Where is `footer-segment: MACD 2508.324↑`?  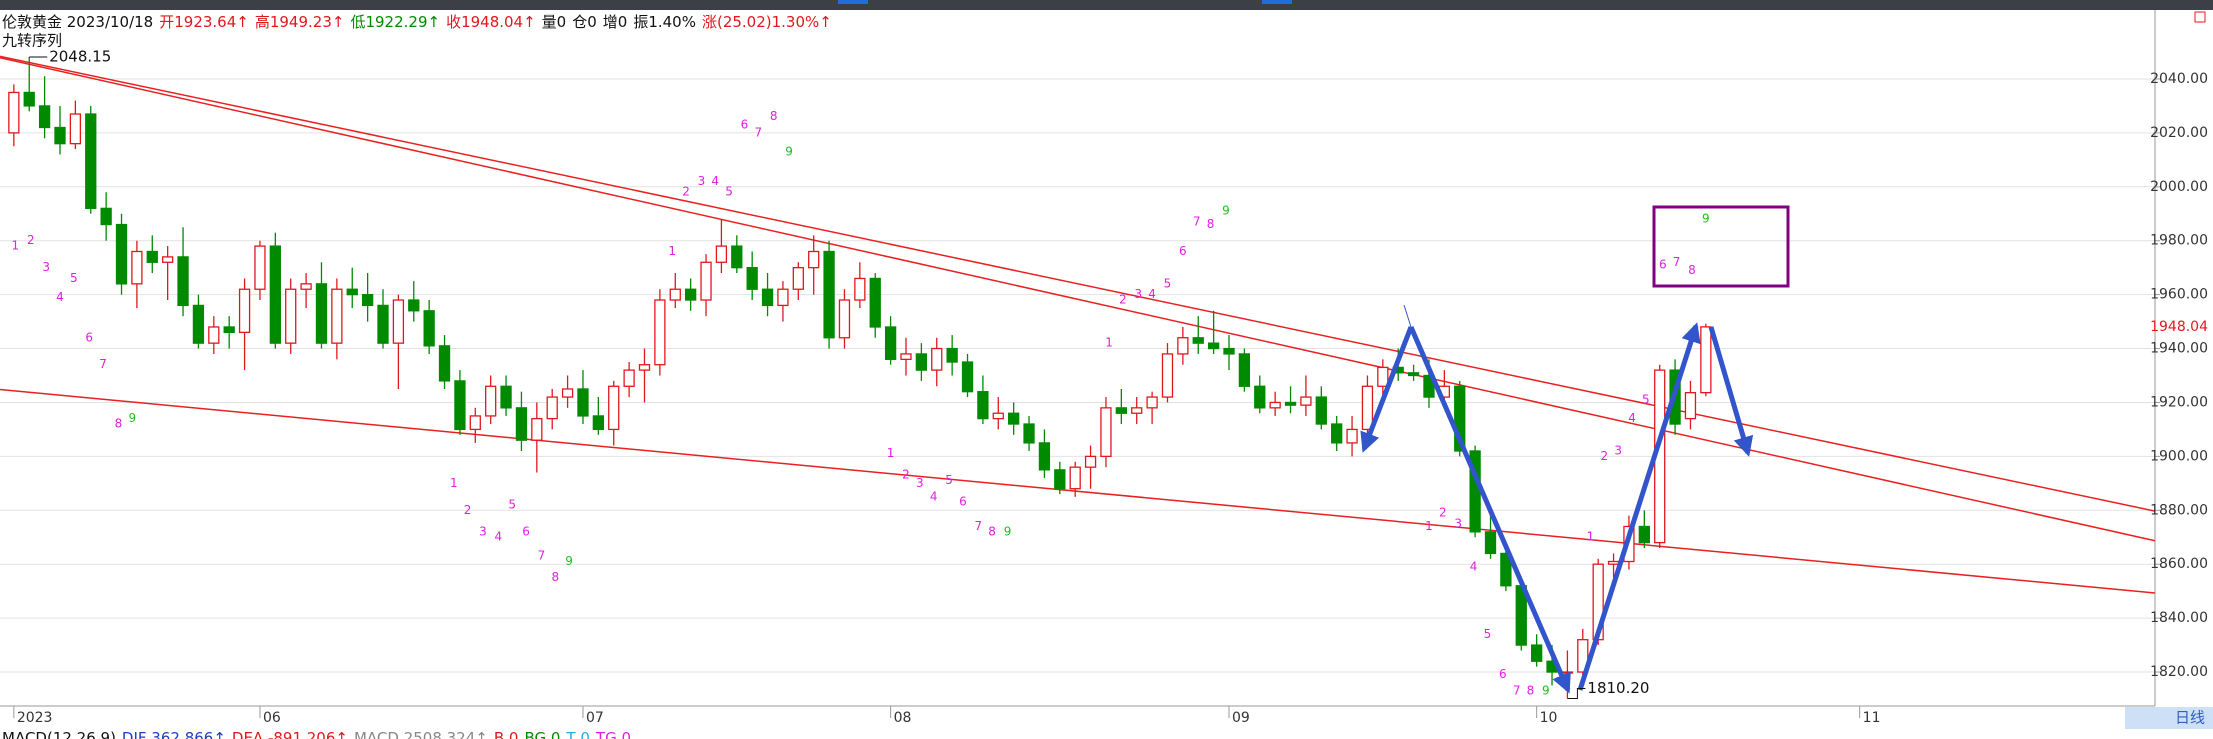 footer-segment: MACD 2508.324↑ is located at coordinates (421, 734).